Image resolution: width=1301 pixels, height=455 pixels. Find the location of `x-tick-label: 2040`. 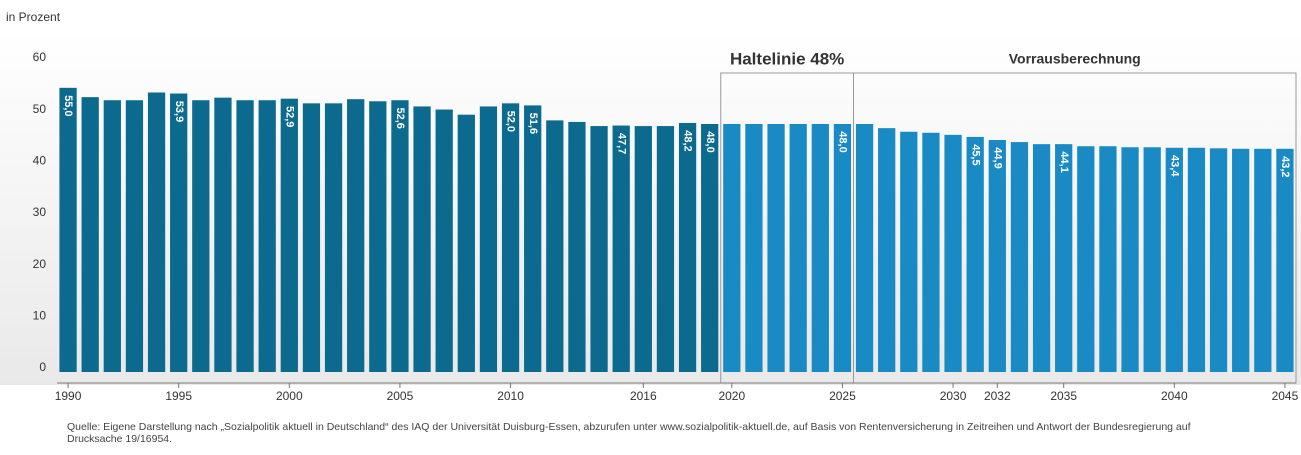

x-tick-label: 2040 is located at coordinates (1174, 396).